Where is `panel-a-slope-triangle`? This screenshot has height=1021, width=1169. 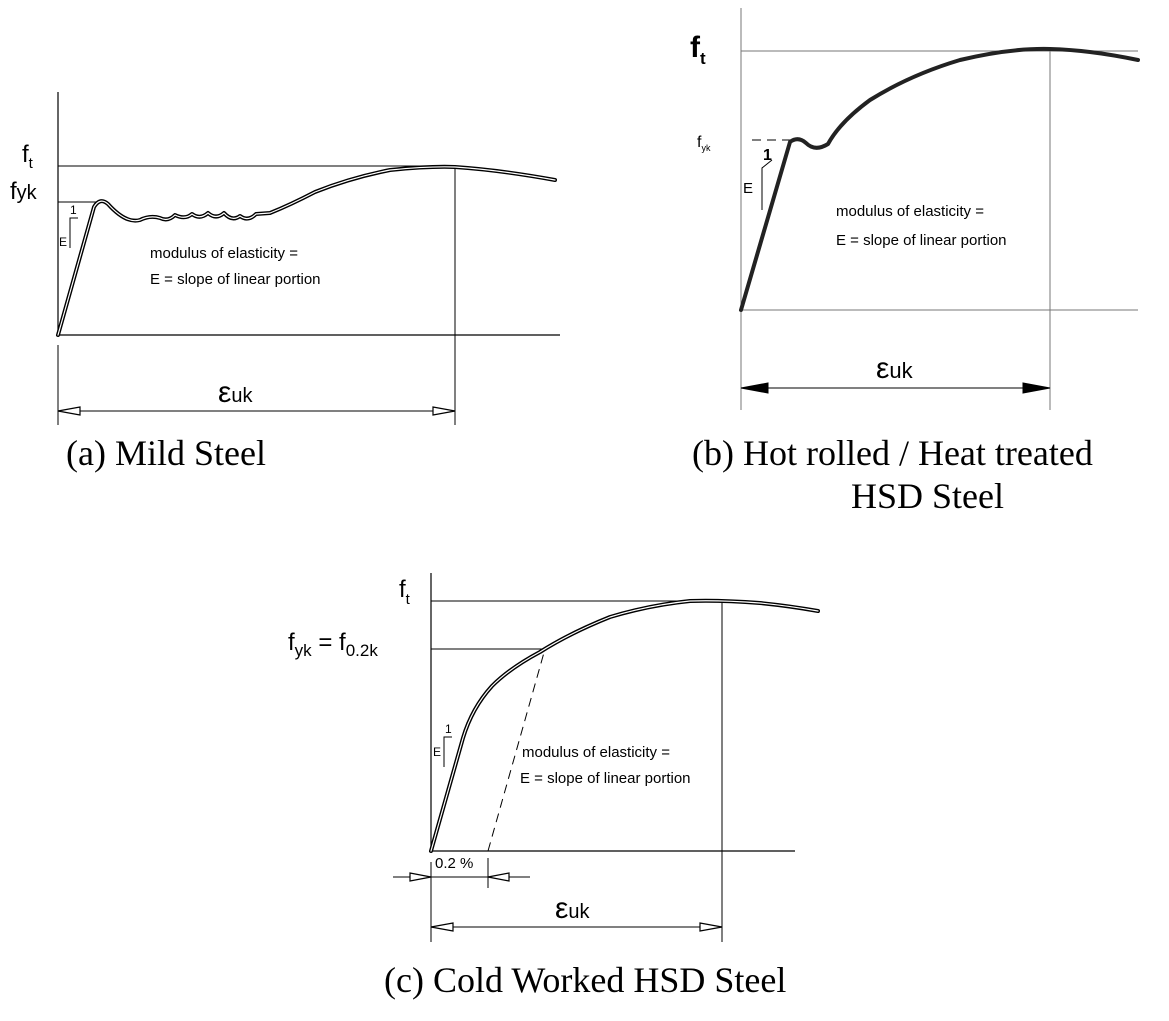 panel-a-slope-triangle is located at coordinates (73, 232).